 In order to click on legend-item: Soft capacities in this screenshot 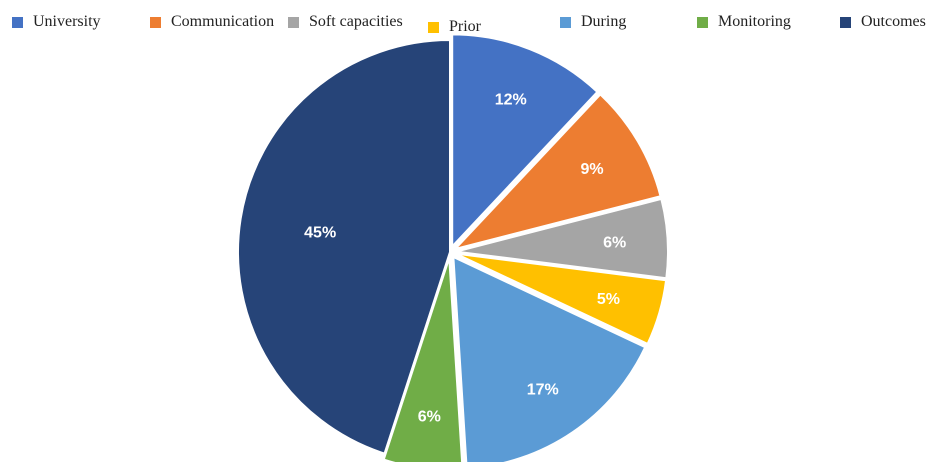, I will do `click(345, 22)`.